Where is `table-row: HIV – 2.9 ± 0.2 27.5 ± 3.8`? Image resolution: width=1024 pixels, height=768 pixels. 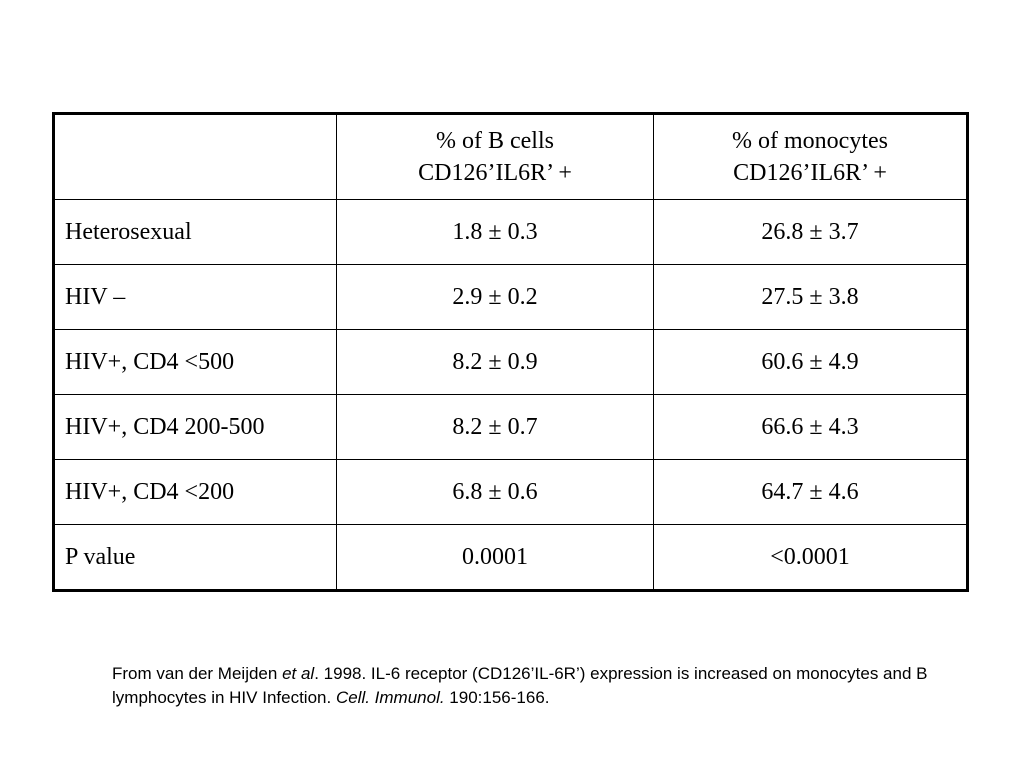 table-row: HIV – 2.9 ± 0.2 27.5 ± 3.8 is located at coordinates (510, 297).